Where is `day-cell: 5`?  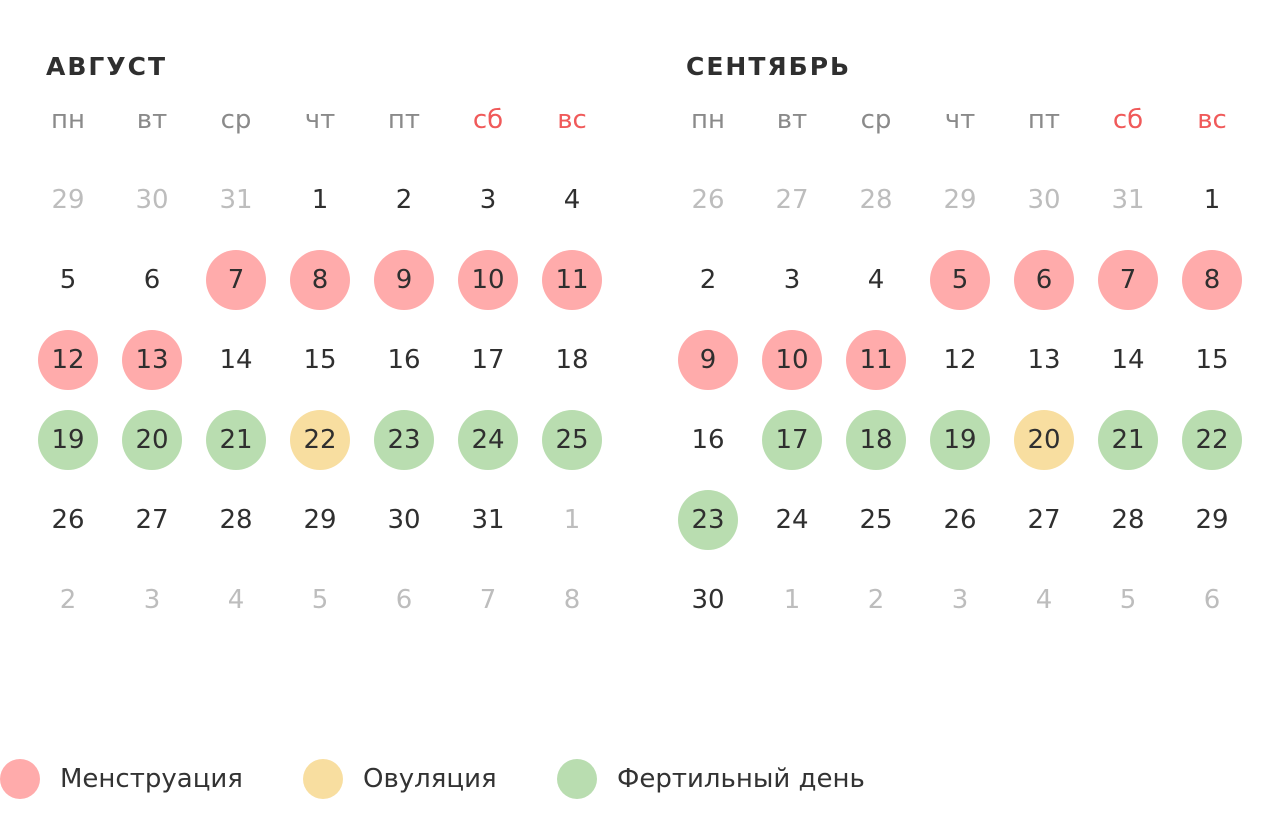
day-cell: 5 is located at coordinates (68, 280).